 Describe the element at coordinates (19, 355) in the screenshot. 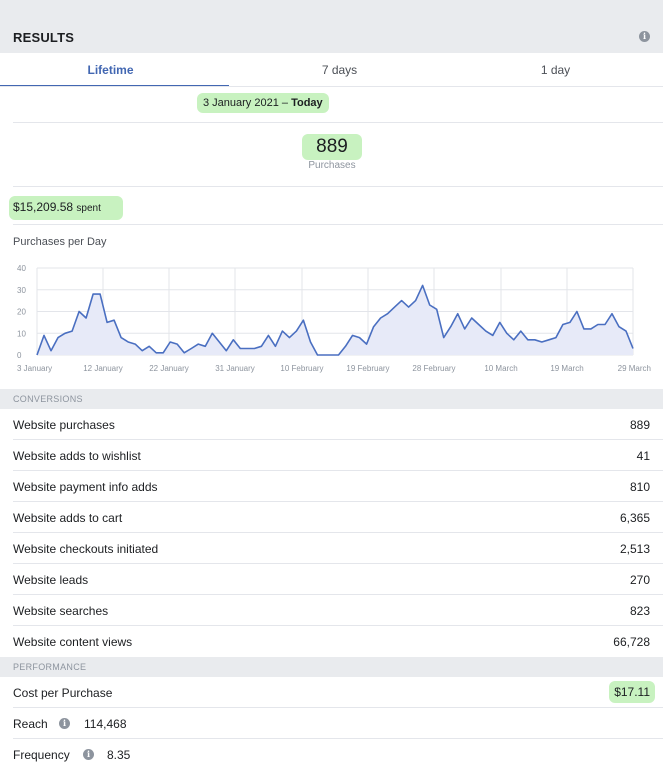

I see `chart-y-tick-label: 0` at that location.